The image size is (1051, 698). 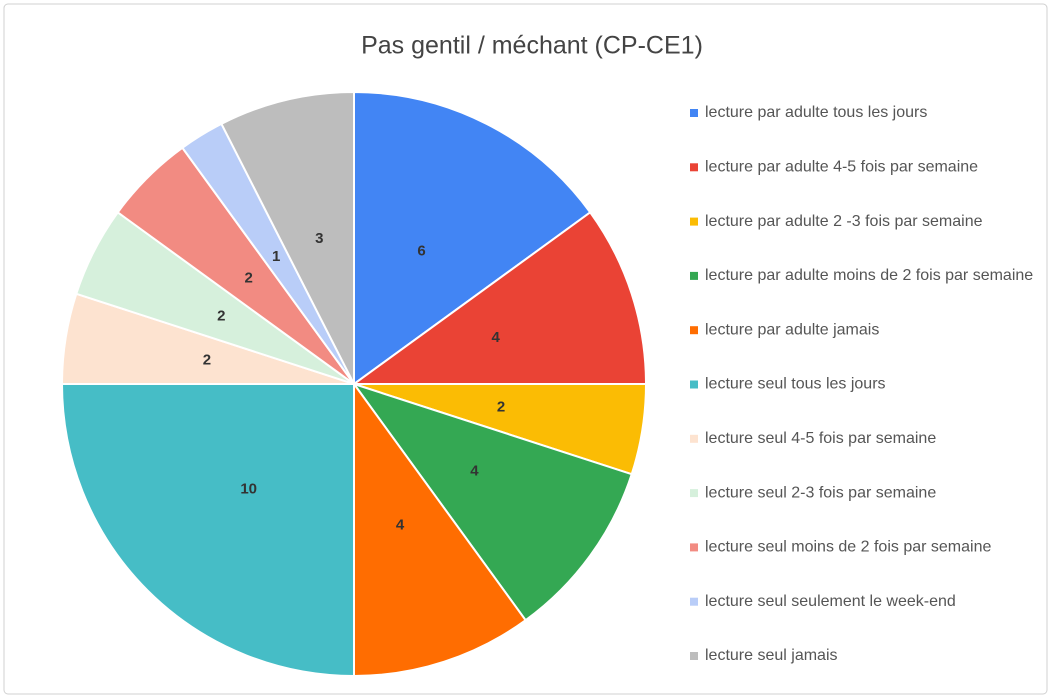 I want to click on legend-label: lecture seul 2-3 fois par semaine, so click(x=820, y=492).